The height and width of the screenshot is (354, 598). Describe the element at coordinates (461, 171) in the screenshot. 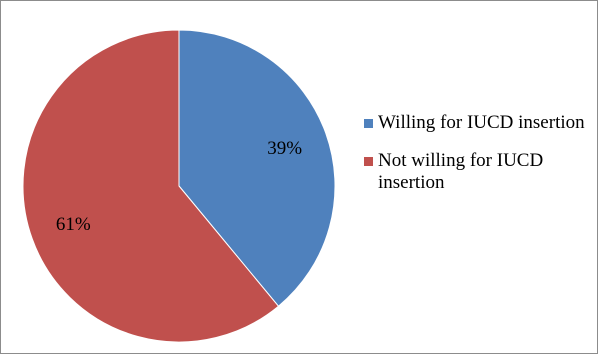

I see `legend-label-not-willing: Not willing for IUCD insertion` at that location.